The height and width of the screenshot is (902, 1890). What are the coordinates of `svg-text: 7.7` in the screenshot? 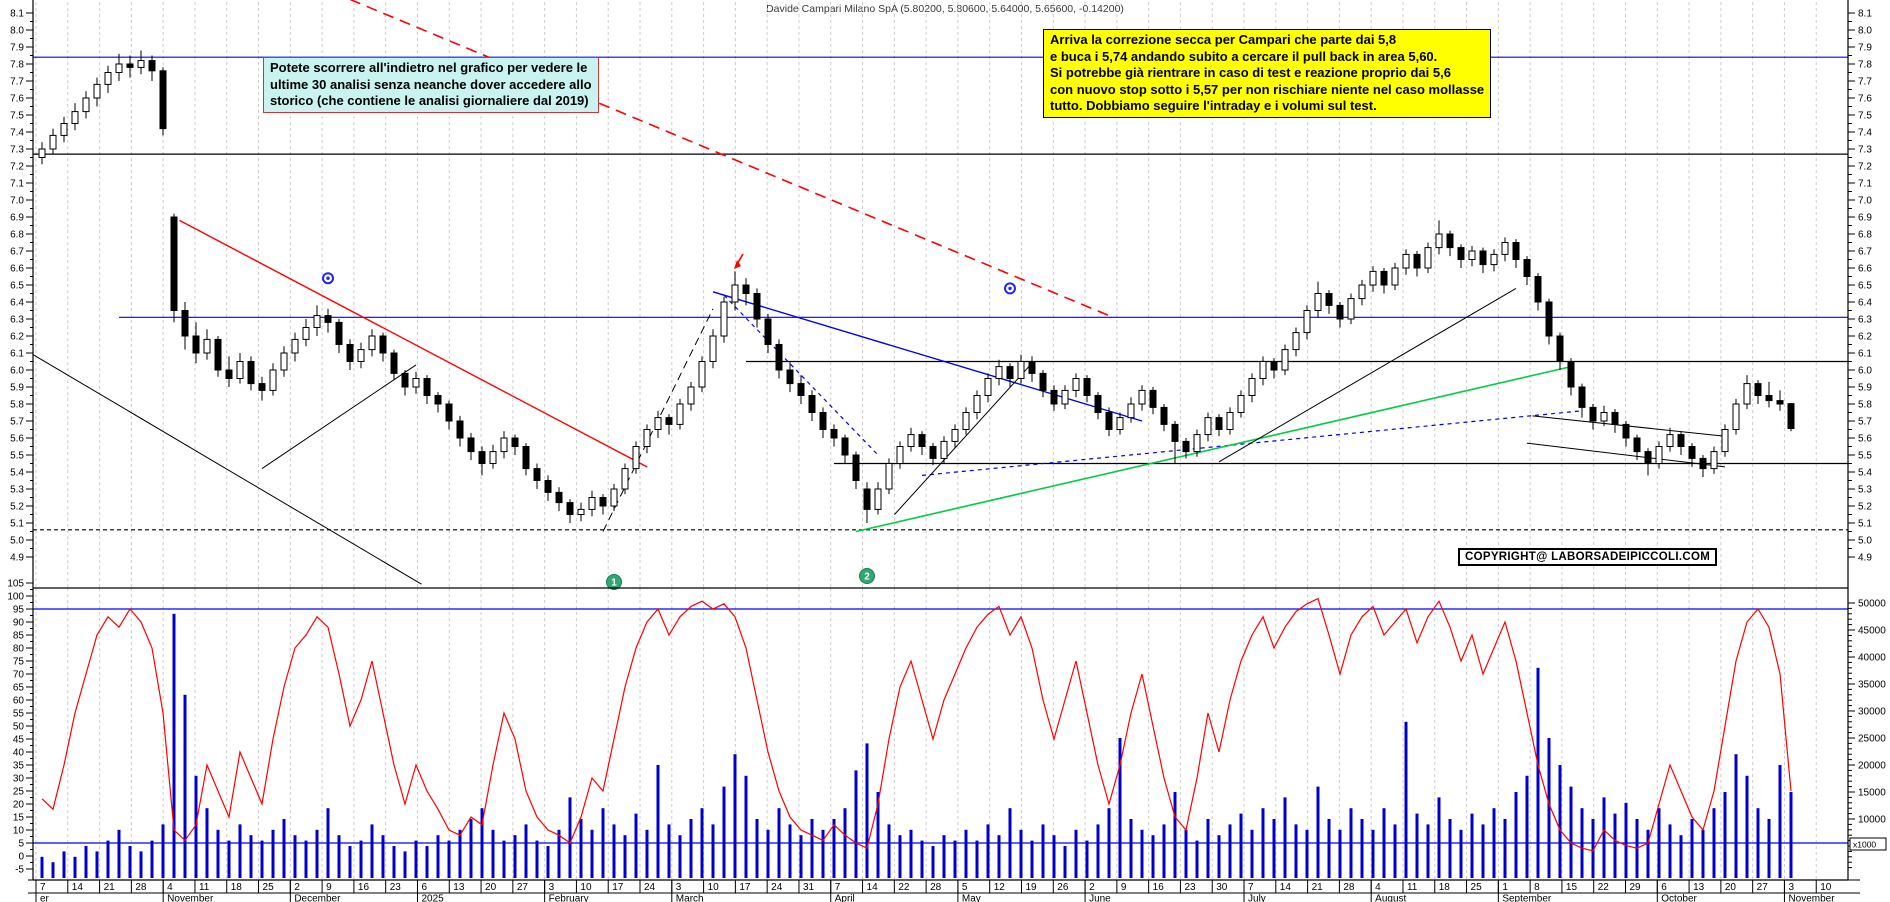 It's located at (1865, 82).